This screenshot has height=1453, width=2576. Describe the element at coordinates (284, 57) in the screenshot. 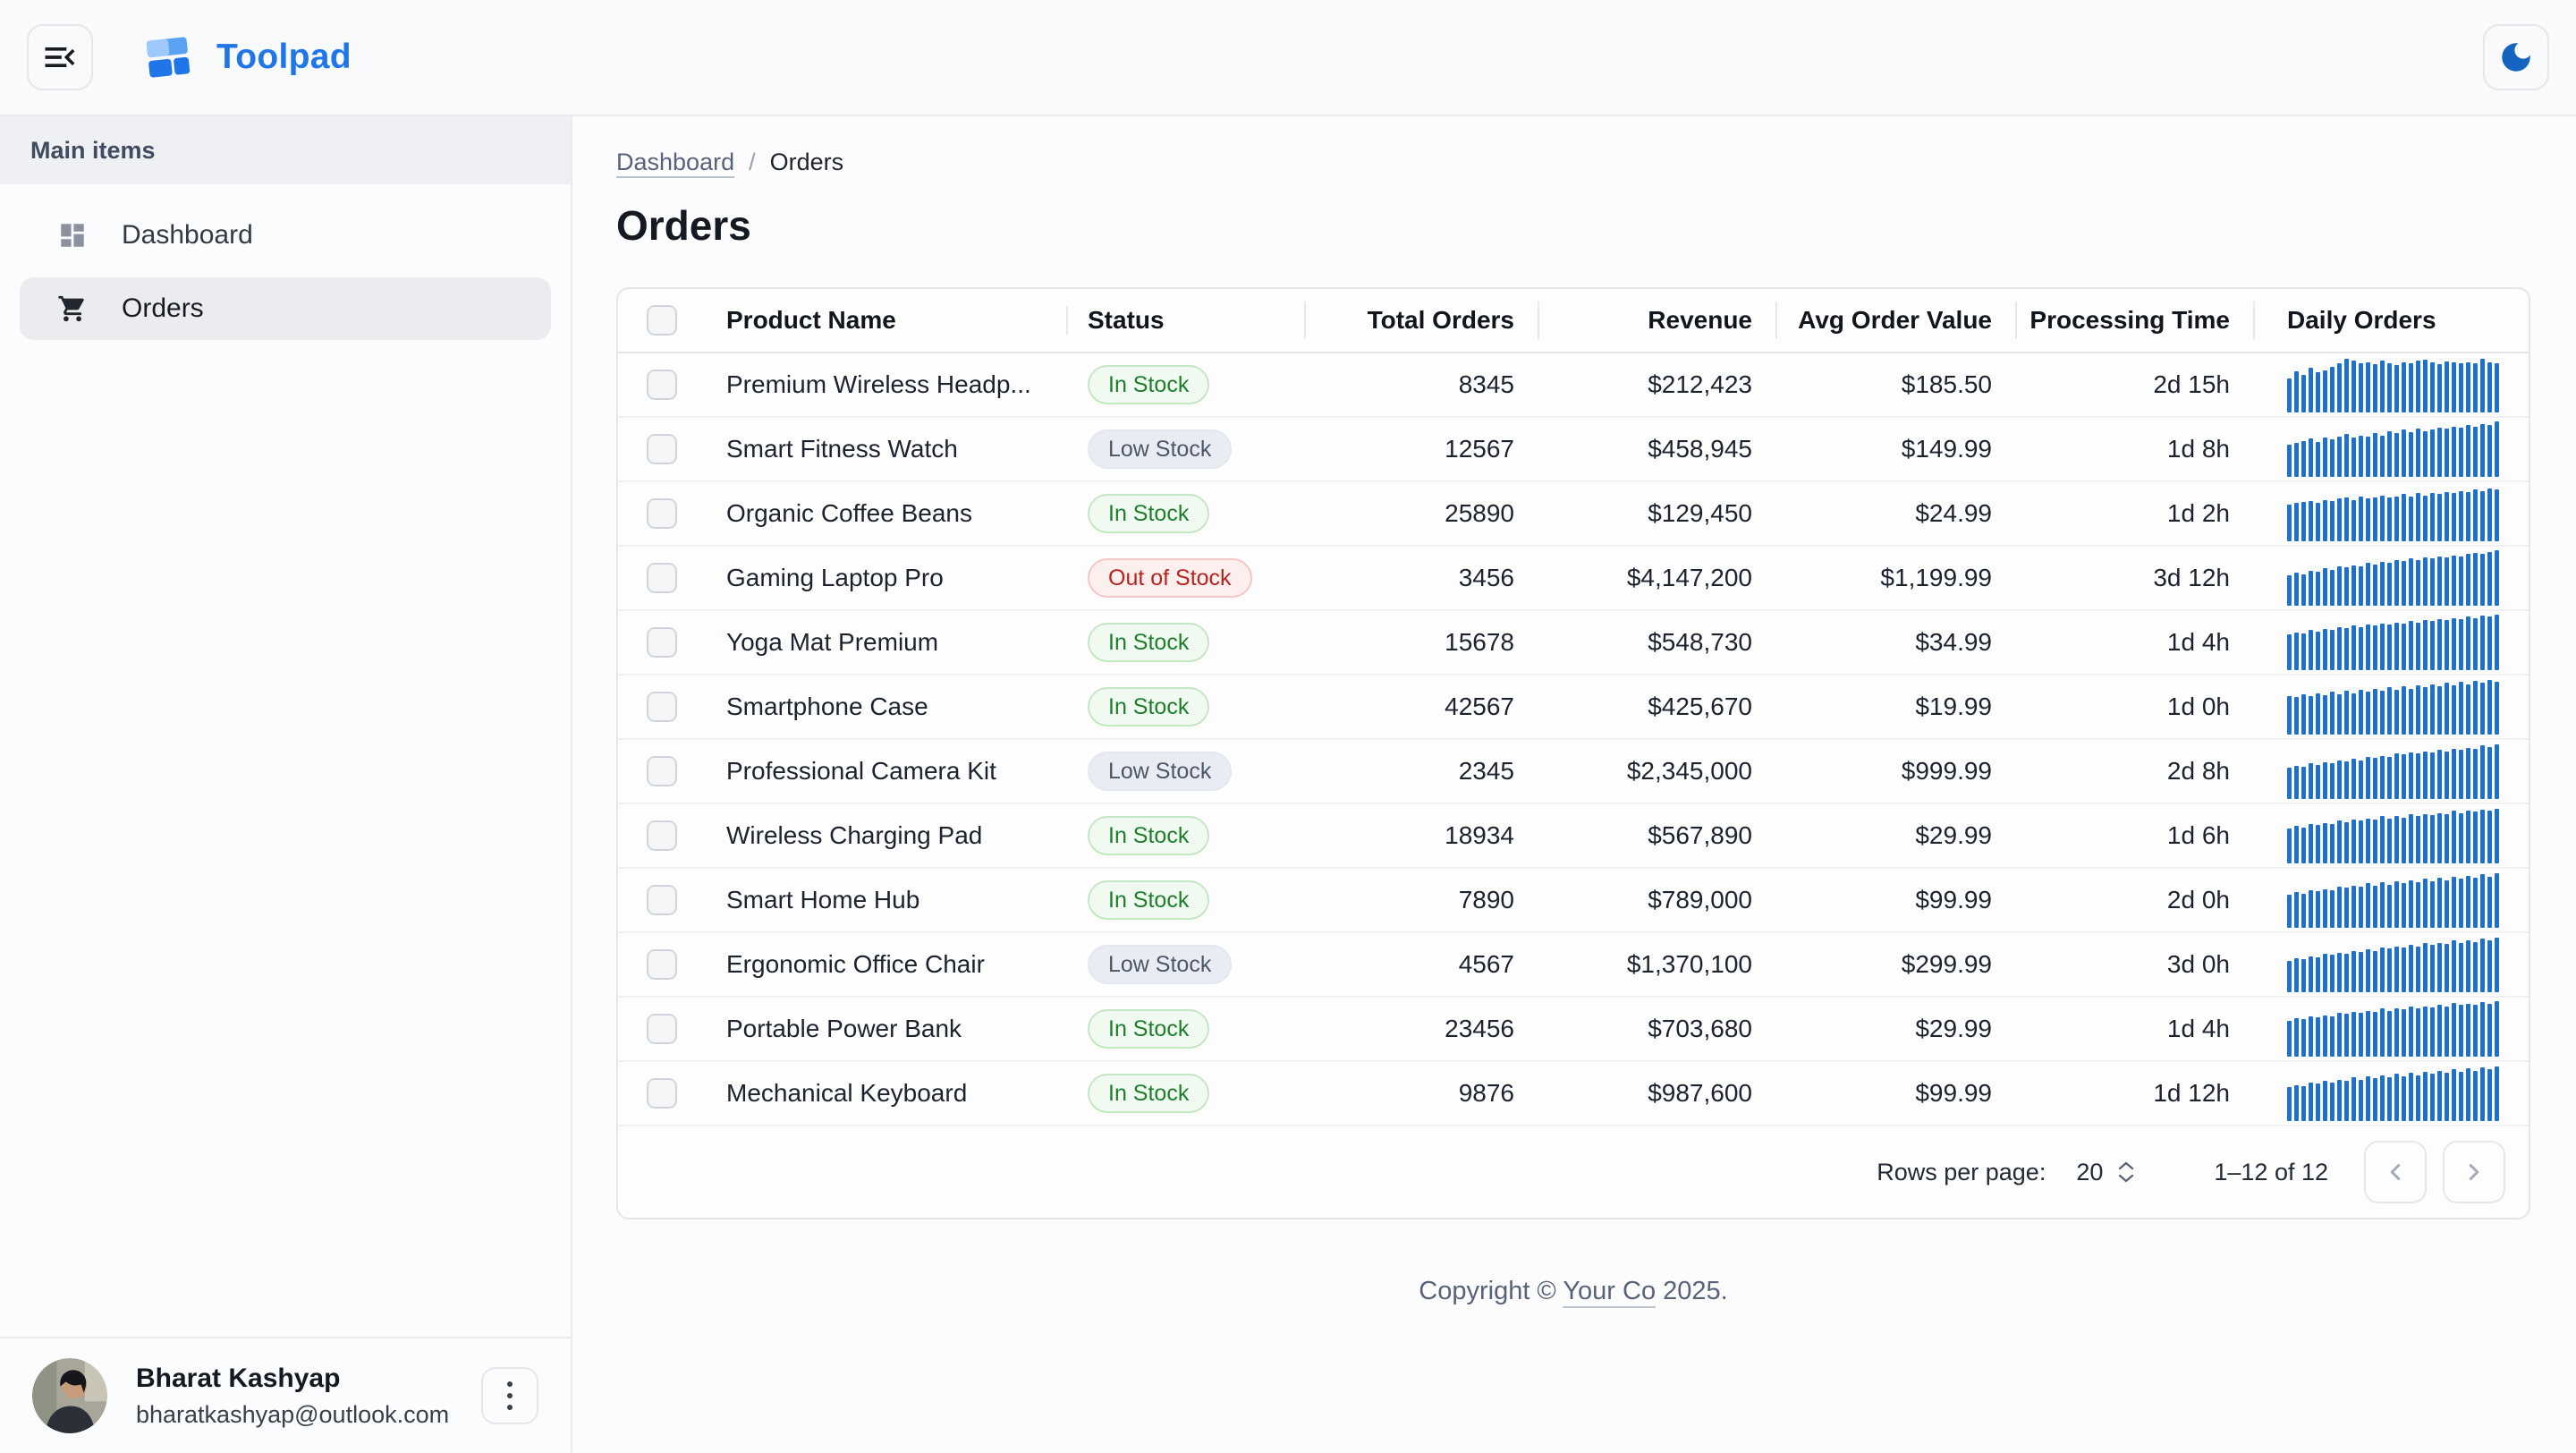

I see `app-title: Toolpad` at that location.